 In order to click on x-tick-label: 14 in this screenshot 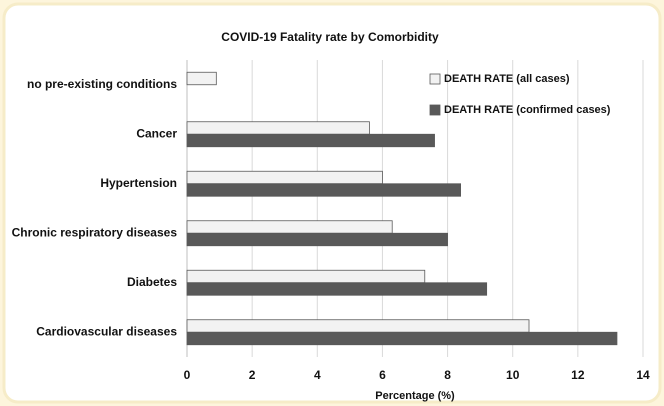, I will do `click(643, 375)`.